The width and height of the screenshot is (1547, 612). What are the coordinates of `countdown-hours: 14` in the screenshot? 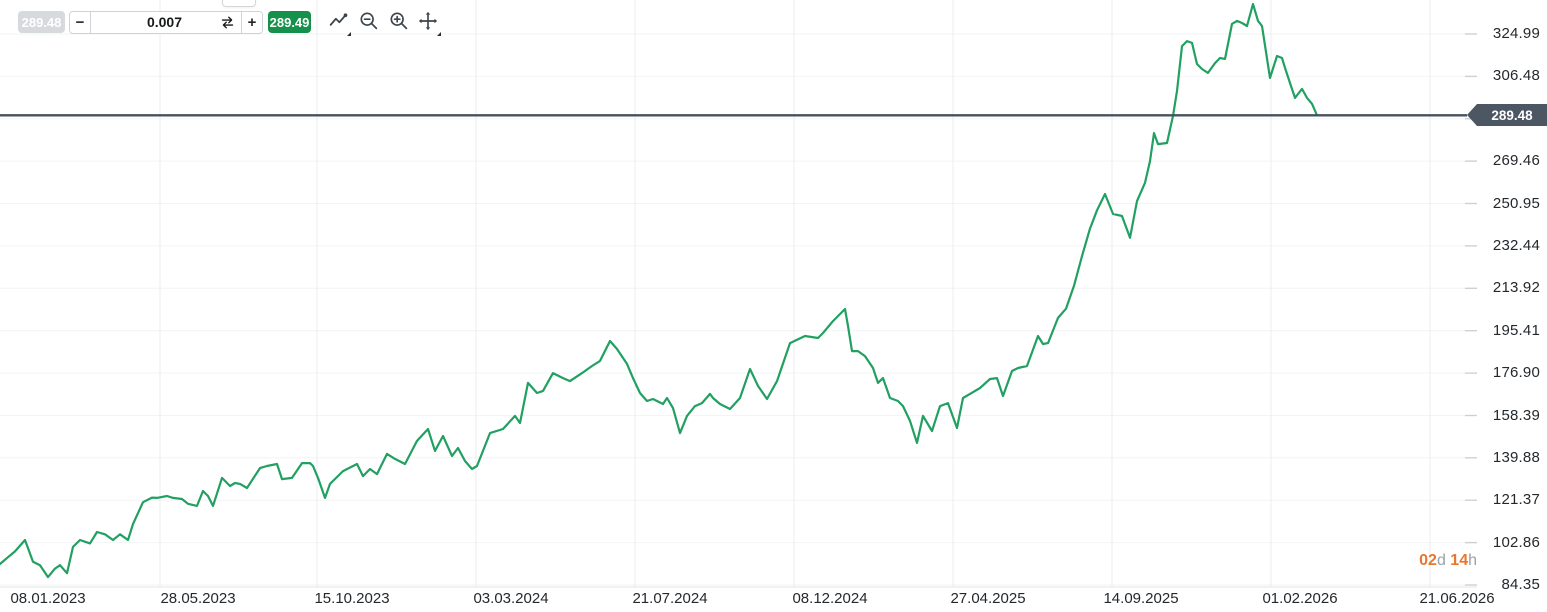 It's located at (1459, 560).